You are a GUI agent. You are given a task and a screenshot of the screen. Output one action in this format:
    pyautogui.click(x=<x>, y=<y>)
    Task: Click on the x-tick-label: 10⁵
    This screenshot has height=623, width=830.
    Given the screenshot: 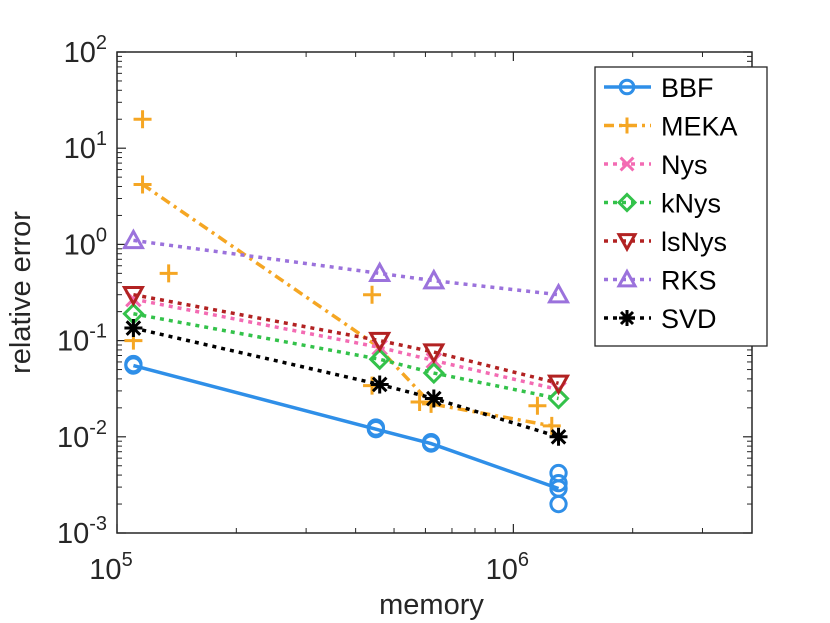 What is the action you would take?
    pyautogui.click(x=110, y=567)
    